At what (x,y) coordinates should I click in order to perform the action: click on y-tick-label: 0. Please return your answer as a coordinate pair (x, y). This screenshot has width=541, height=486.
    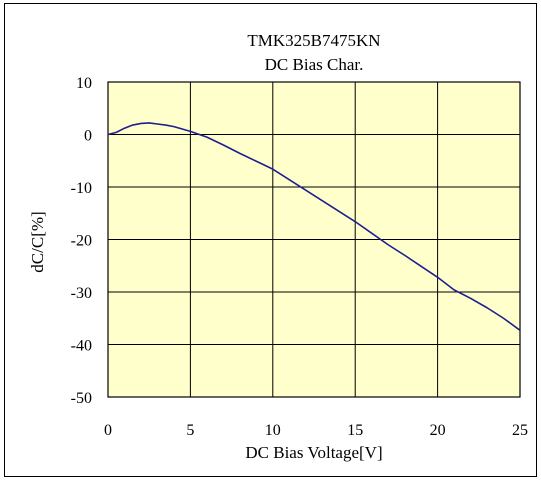
    Looking at the image, I should click on (88, 136).